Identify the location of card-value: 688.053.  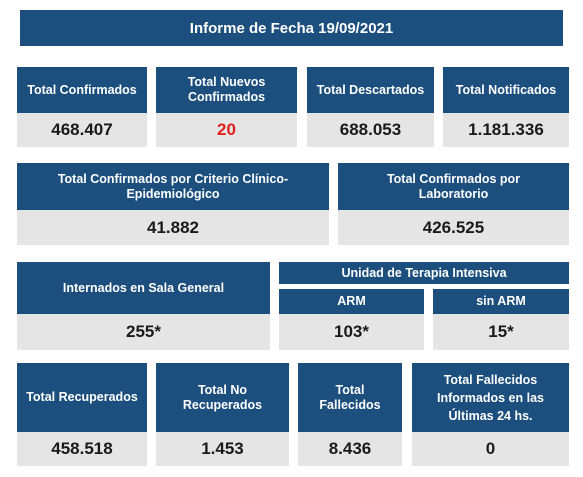
(370, 130).